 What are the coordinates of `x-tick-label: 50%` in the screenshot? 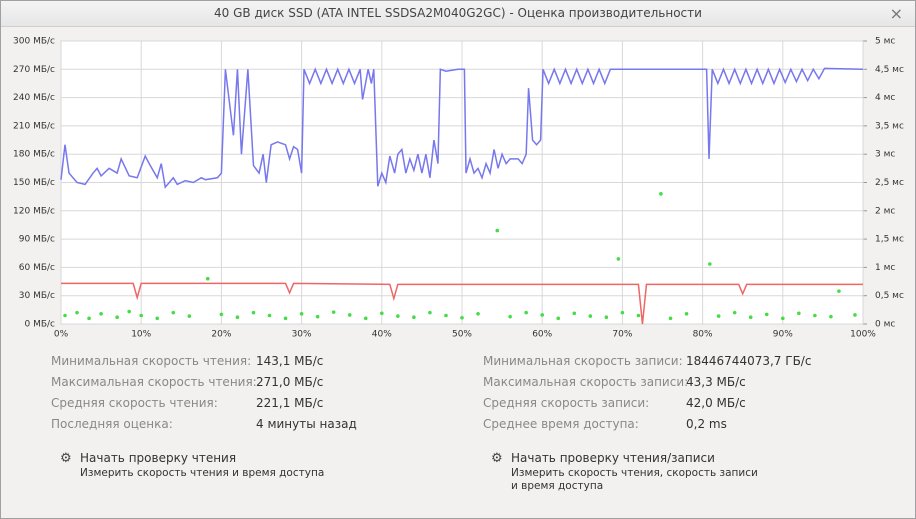 It's located at (462, 335).